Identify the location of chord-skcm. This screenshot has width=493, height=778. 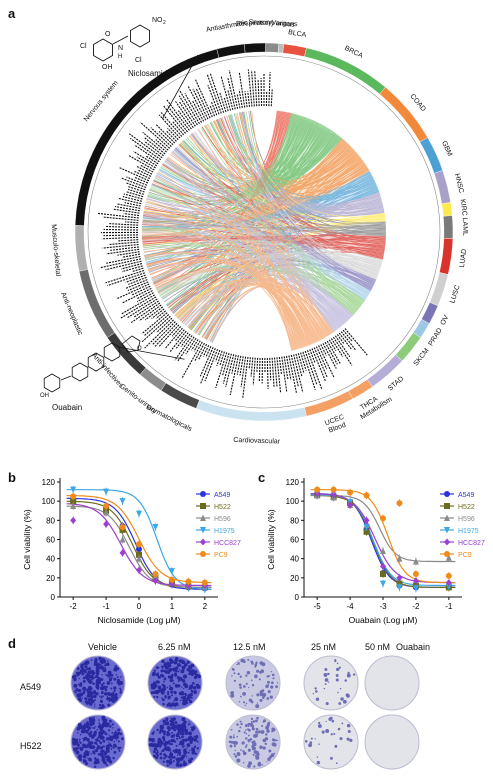
(250, 268).